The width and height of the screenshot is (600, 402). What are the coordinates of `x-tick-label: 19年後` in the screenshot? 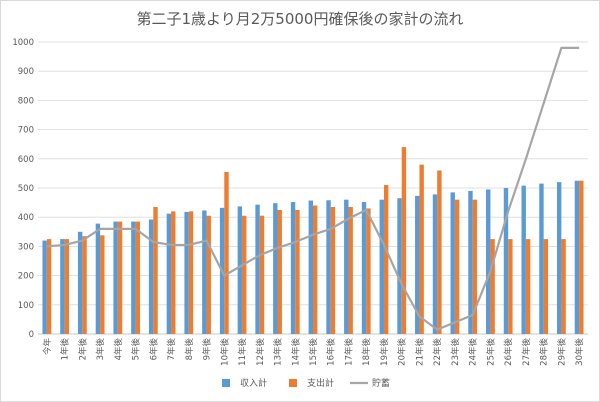 It's located at (384, 352).